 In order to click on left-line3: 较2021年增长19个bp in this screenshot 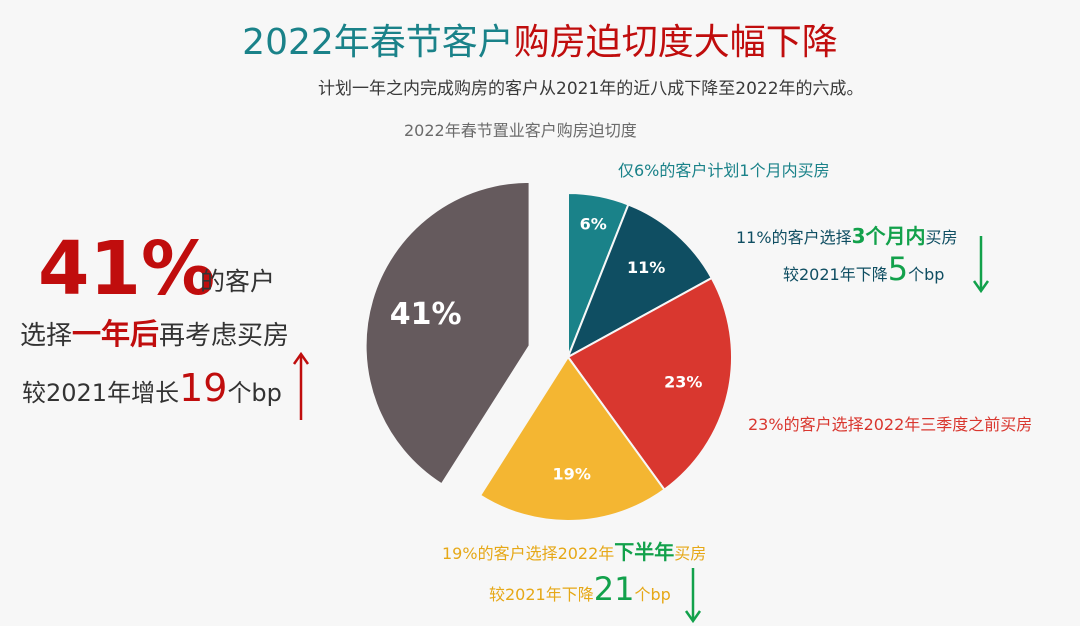, I will do `click(152, 388)`.